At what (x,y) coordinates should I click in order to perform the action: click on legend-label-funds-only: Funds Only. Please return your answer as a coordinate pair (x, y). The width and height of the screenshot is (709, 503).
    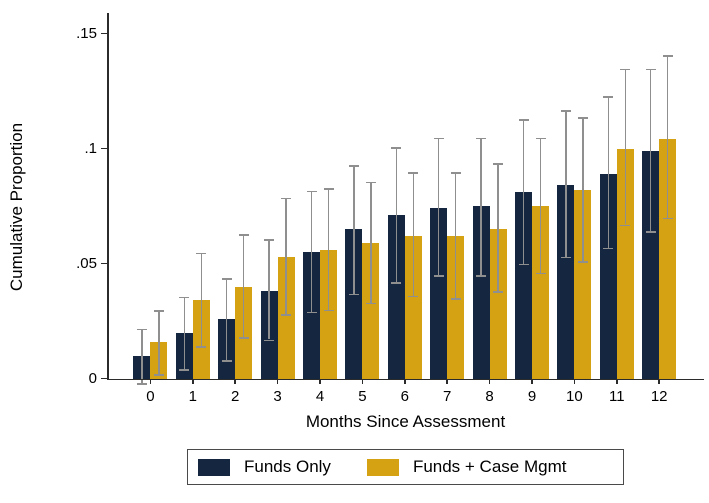
    Looking at the image, I should click on (287, 466).